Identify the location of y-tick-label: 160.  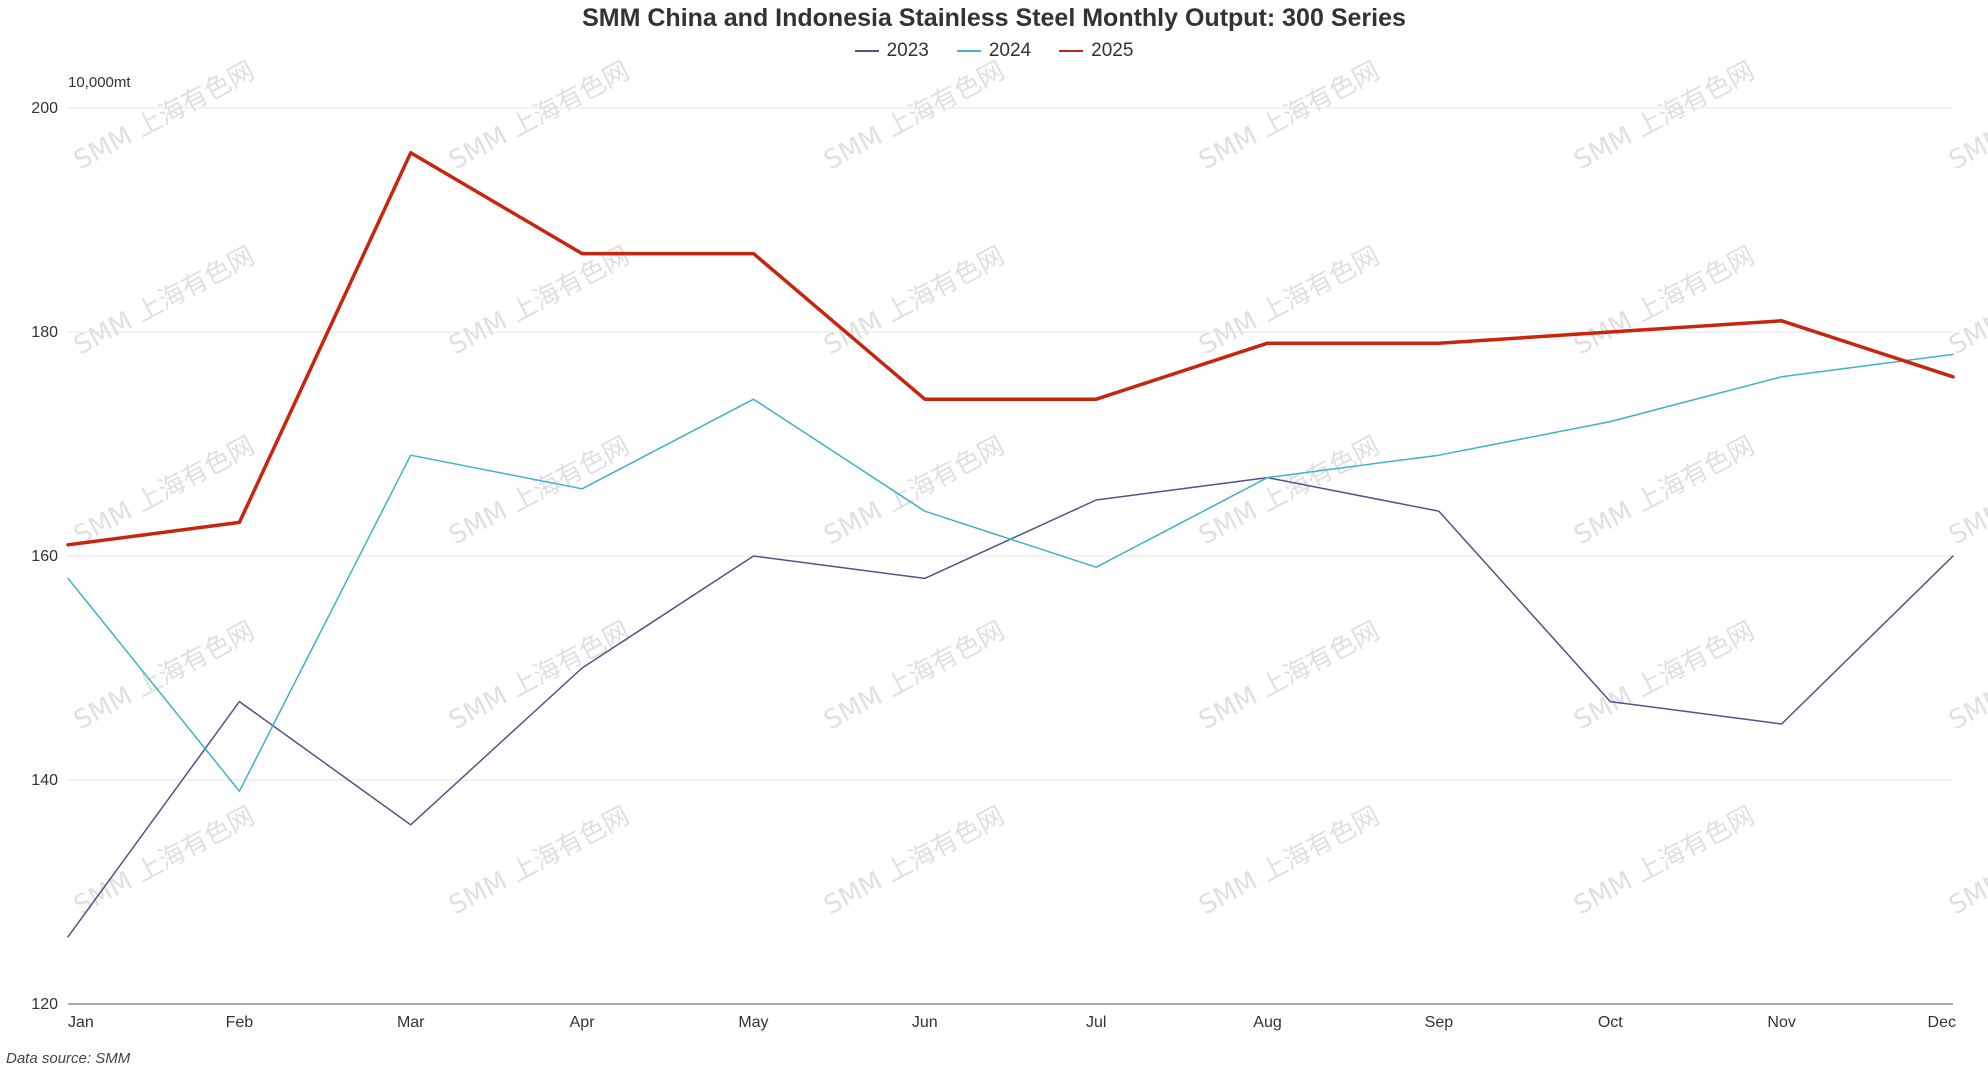
(44, 556).